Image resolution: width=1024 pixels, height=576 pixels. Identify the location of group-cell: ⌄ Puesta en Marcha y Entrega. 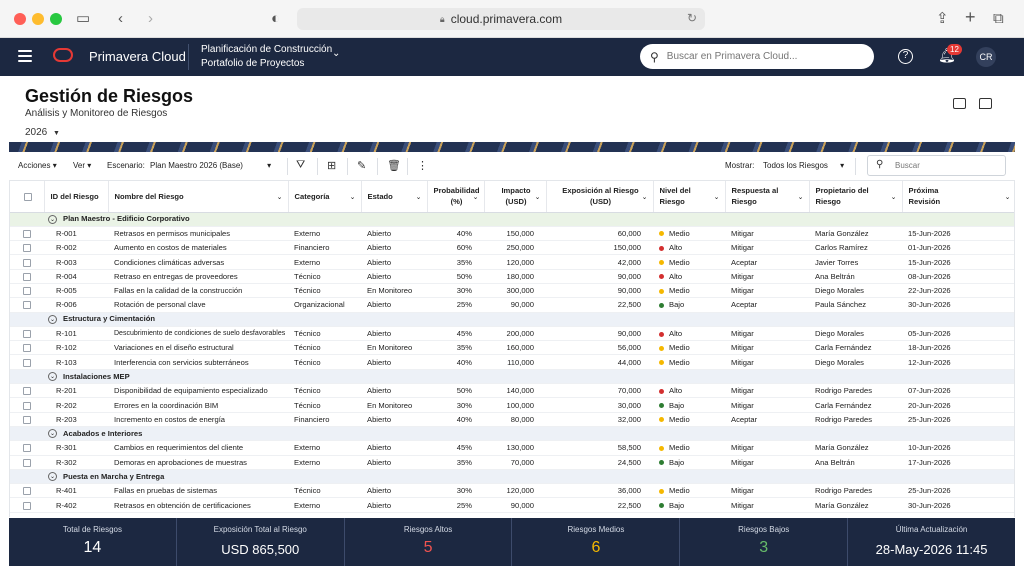
(512, 477).